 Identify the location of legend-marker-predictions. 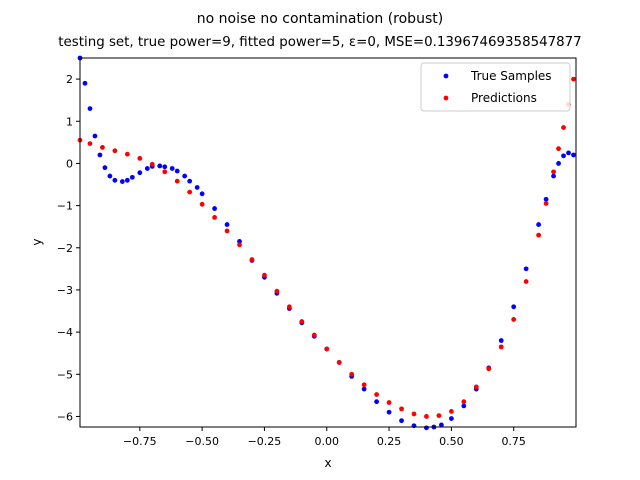
(446, 98).